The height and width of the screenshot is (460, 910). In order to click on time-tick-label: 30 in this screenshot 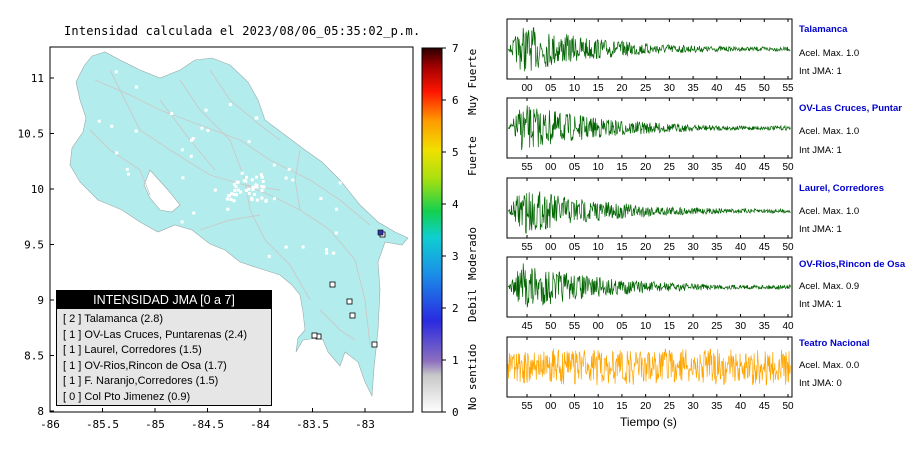, I will do `click(694, 247)`.